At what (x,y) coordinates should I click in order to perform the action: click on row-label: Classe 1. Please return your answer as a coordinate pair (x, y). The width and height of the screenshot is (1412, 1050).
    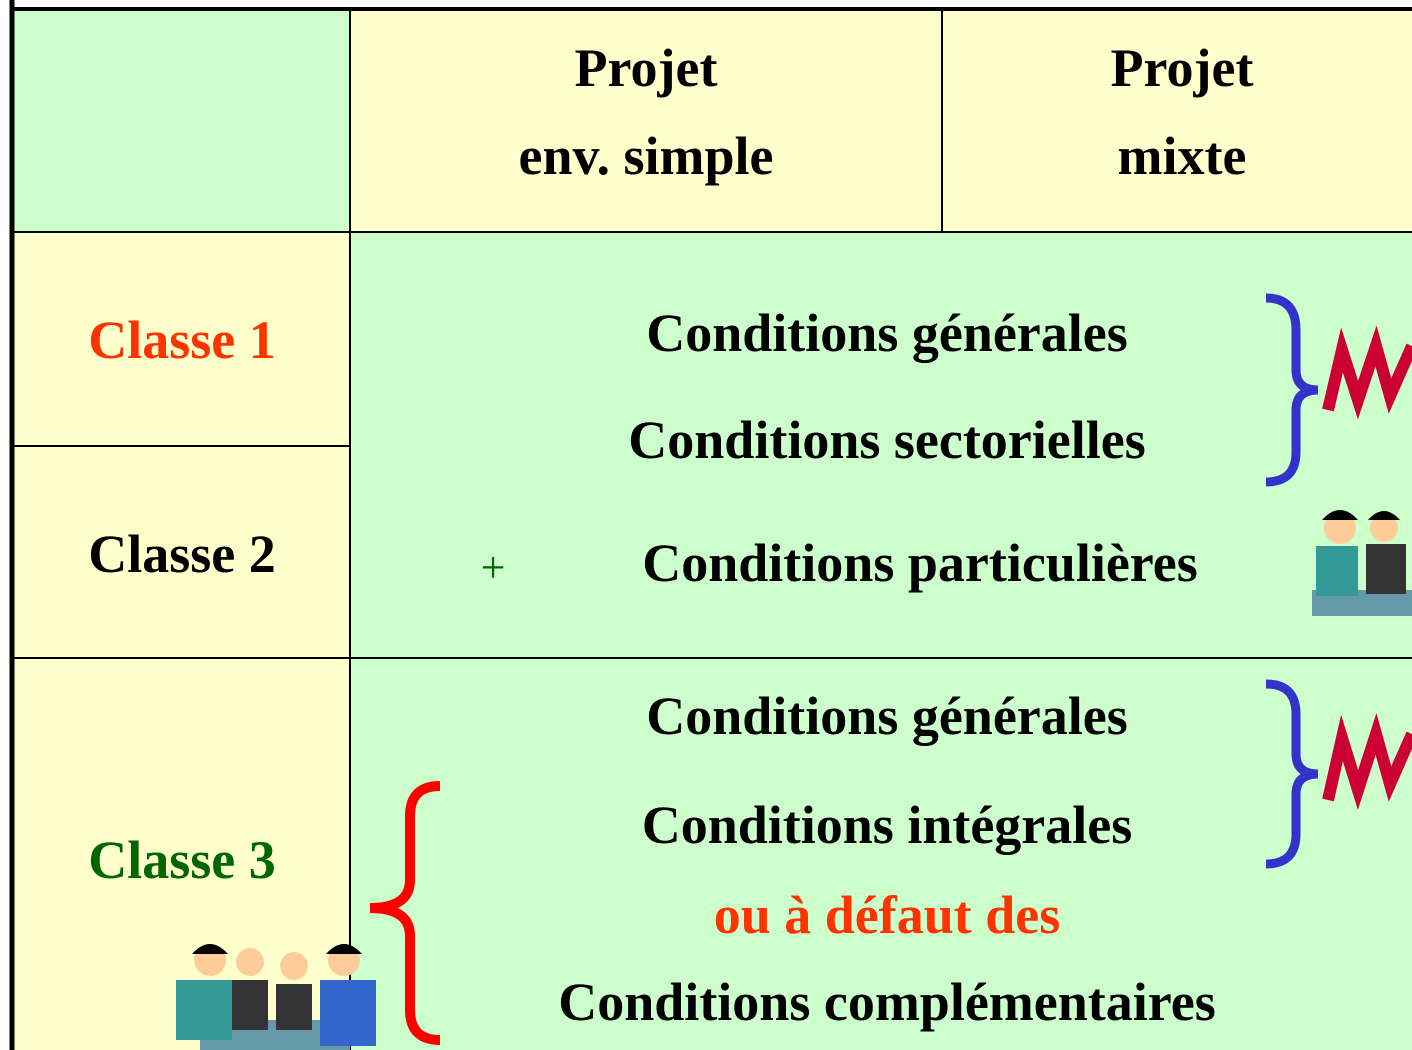
    Looking at the image, I should click on (182, 340).